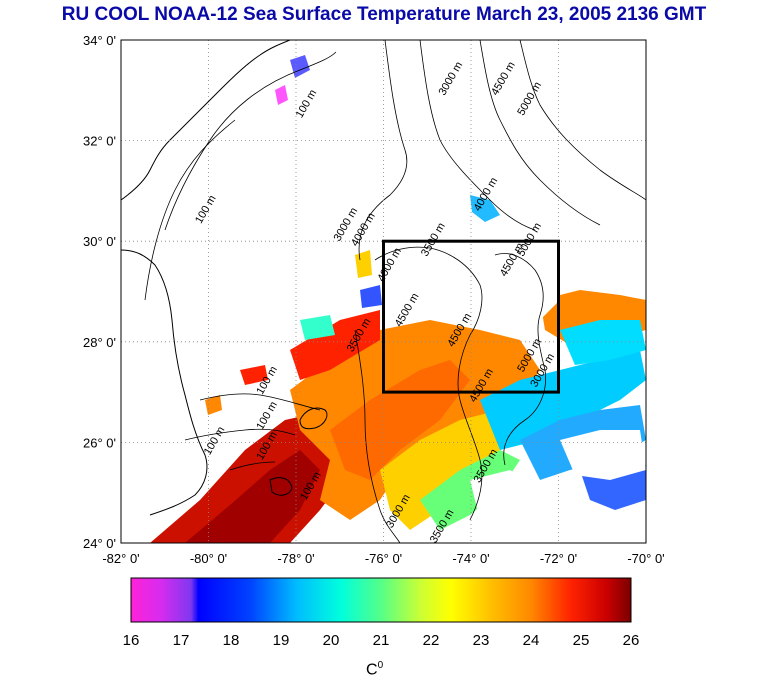  I want to click on colorbar-tick-label: 16, so click(131, 640).